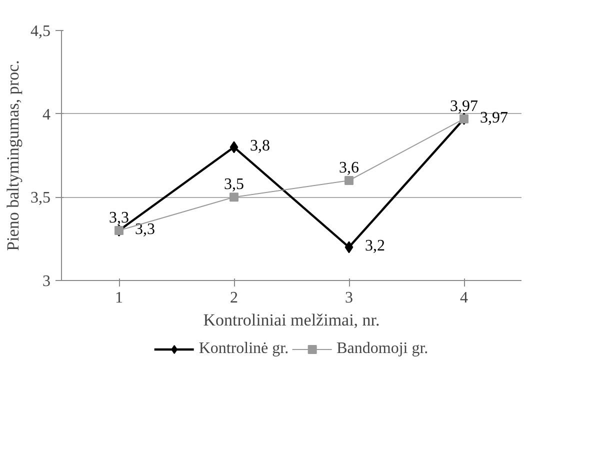  What do you see at coordinates (40, 198) in the screenshot?
I see `y-tick-label: 3,5` at bounding box center [40, 198].